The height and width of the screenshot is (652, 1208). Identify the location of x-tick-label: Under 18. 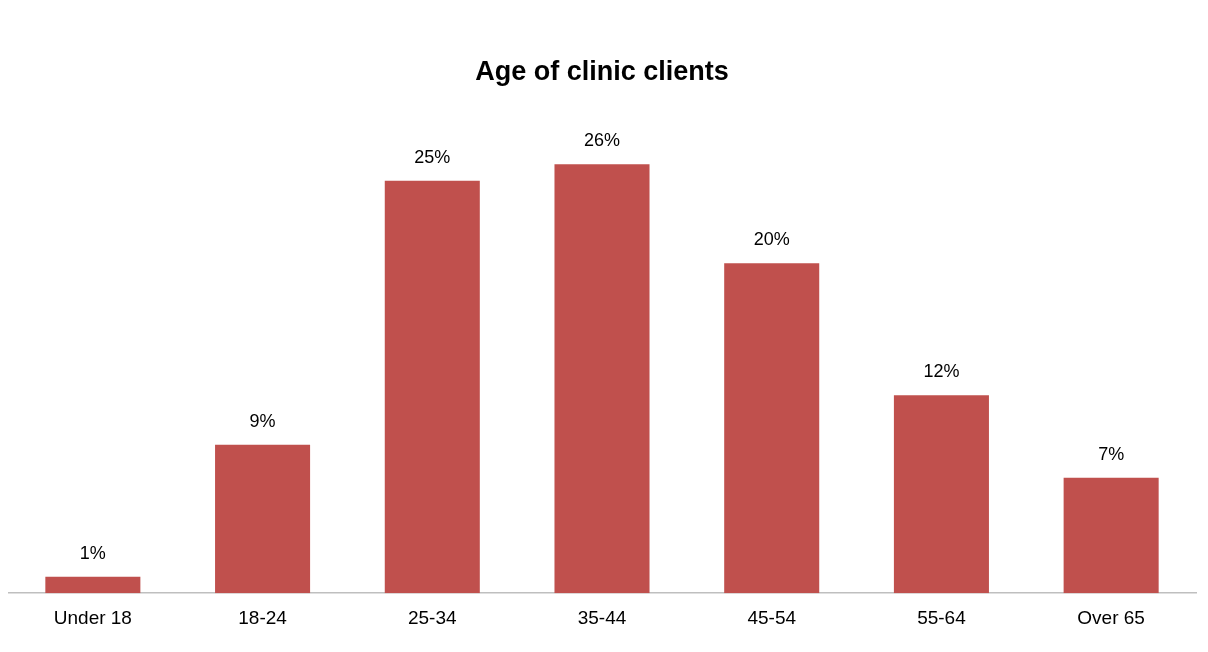
(92, 617).